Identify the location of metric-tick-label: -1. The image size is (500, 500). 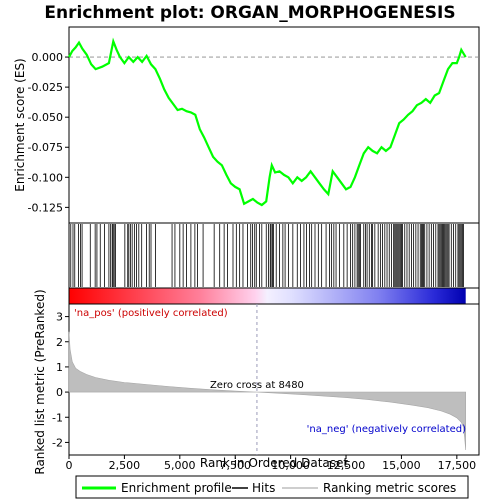
(57, 417).